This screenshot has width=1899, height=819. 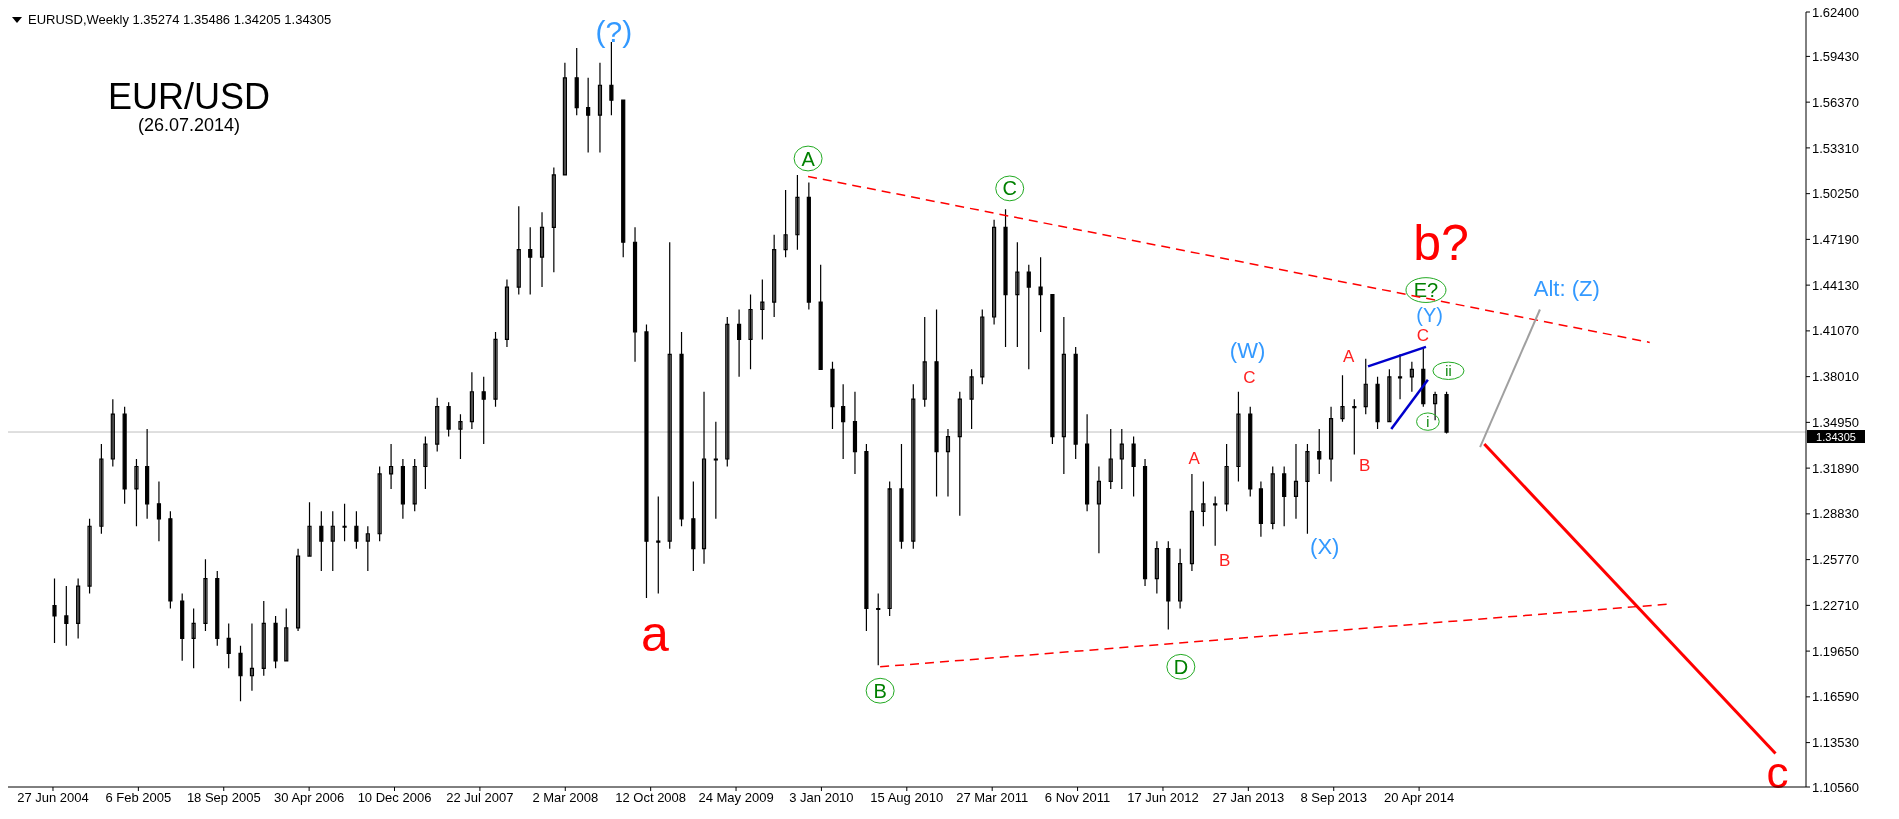 What do you see at coordinates (1835, 605) in the screenshot?
I see `y-tick-label: 1.22710` at bounding box center [1835, 605].